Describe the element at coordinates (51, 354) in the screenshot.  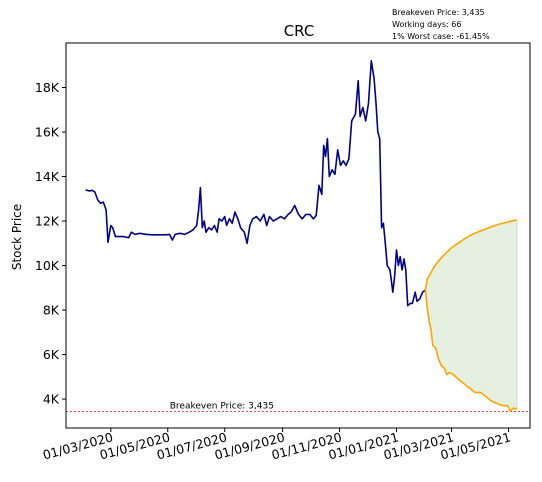
I see `y-tick-label: 6K` at that location.